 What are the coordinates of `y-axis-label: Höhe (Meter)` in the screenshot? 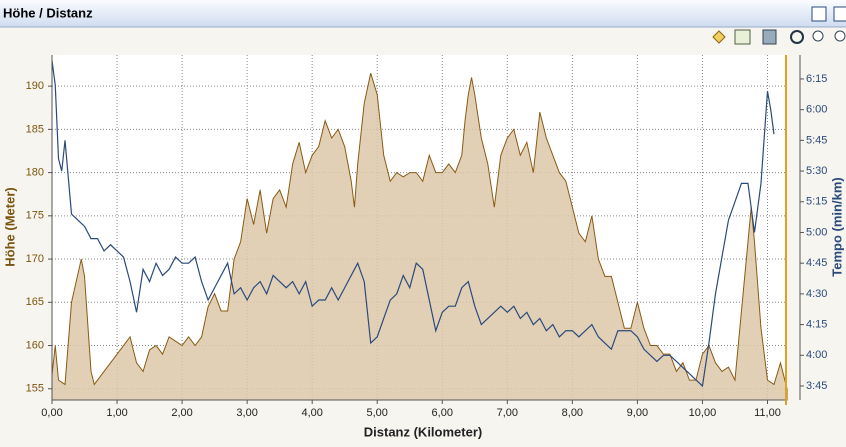 It's located at (9, 226).